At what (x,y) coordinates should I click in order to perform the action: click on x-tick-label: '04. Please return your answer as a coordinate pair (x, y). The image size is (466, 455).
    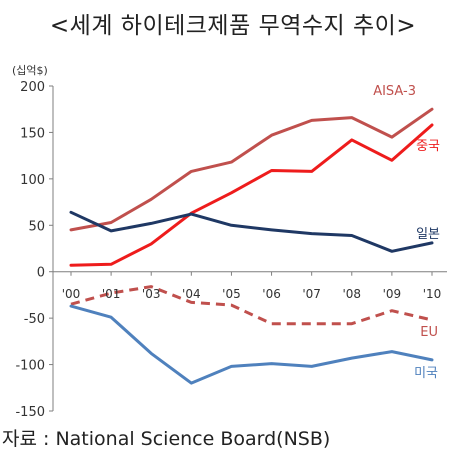
    Looking at the image, I should click on (191, 294).